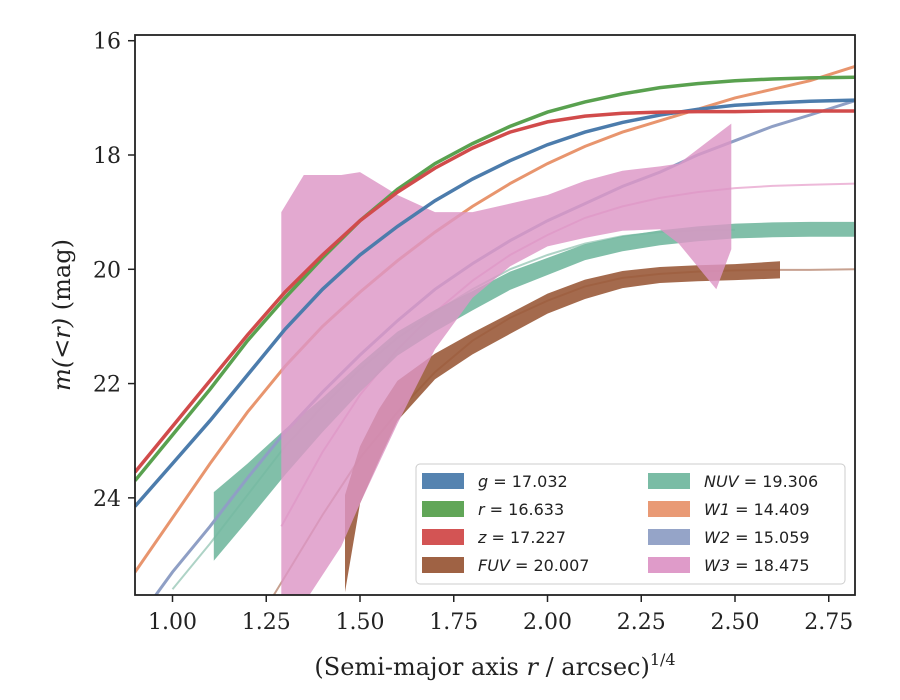  What do you see at coordinates (107, 499) in the screenshot?
I see `y-tick-label: 24` at bounding box center [107, 499].